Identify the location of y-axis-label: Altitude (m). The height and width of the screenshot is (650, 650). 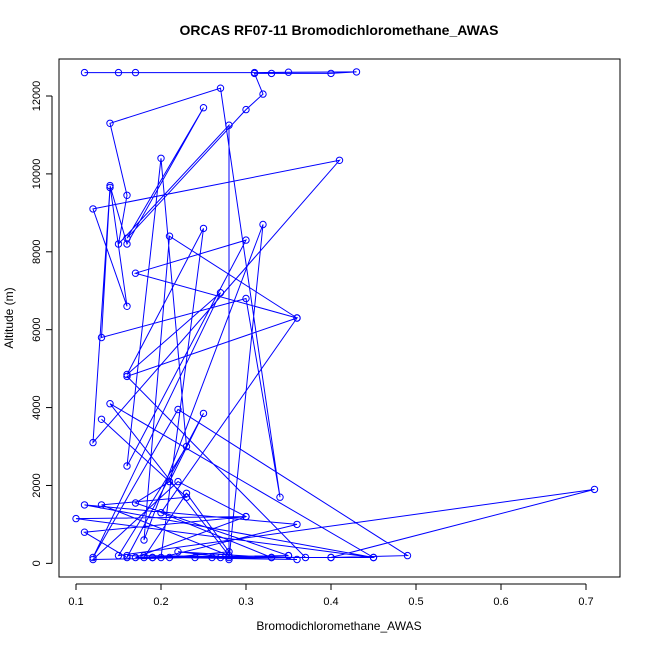
(9, 317).